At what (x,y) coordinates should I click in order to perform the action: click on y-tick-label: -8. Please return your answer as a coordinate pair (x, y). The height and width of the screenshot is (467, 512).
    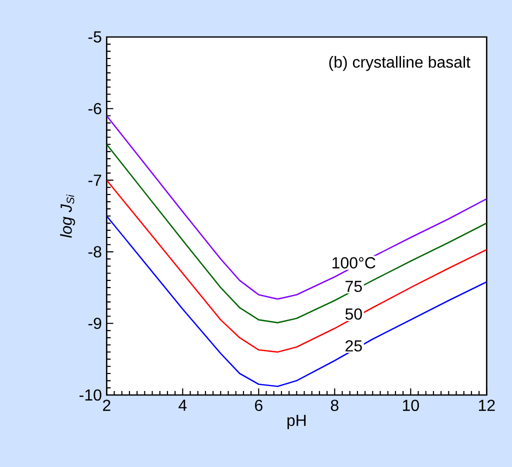
    Looking at the image, I should click on (95, 252).